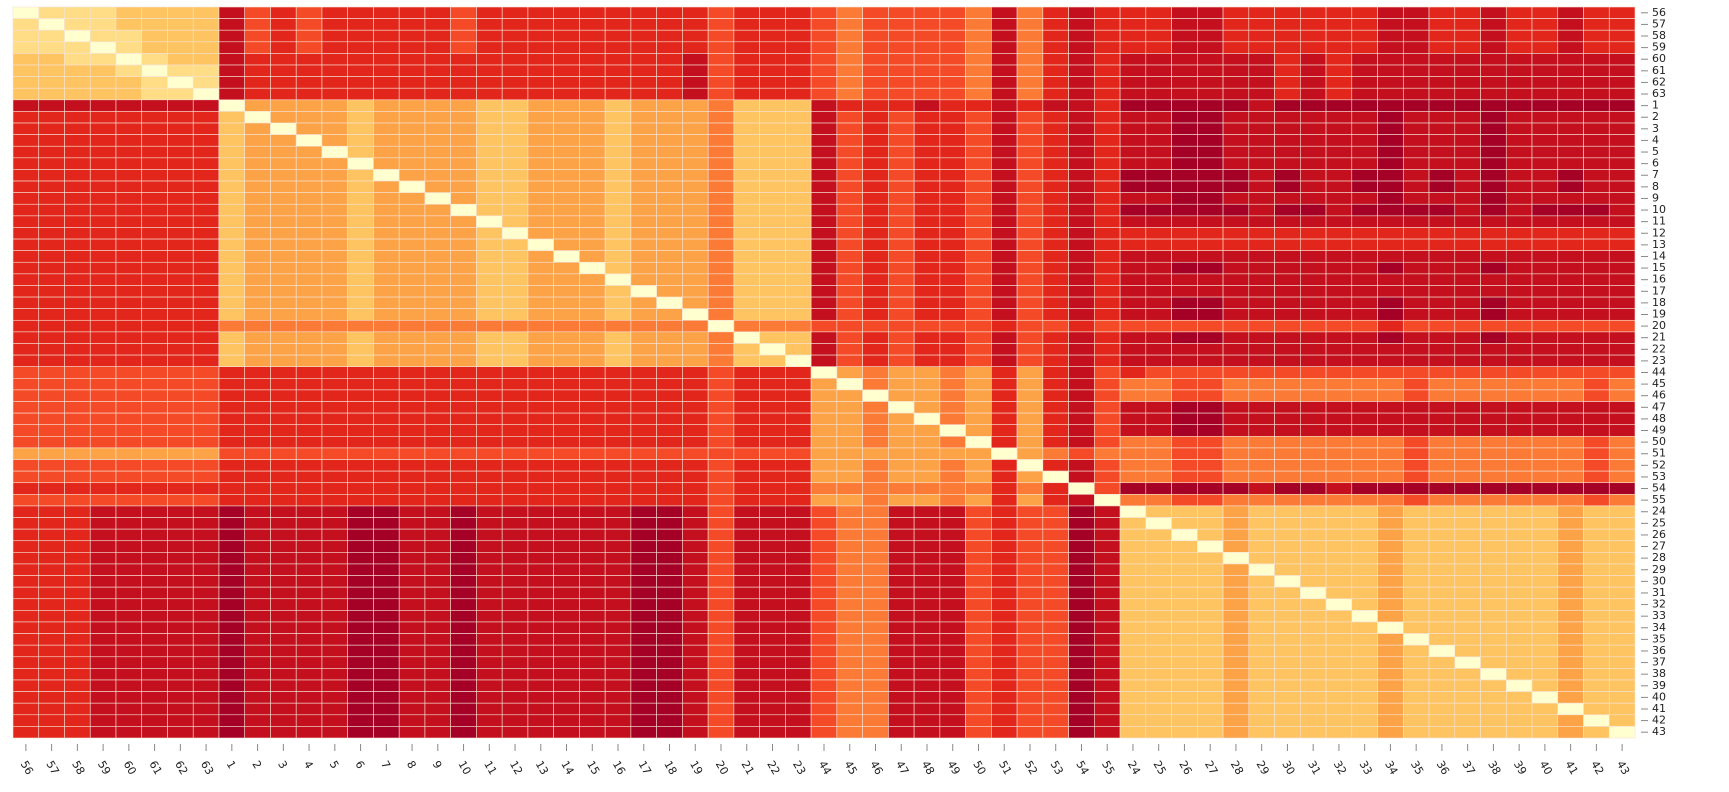 The image size is (1729, 792). I want to click on x-tick-label: 33, so click(1365, 768).